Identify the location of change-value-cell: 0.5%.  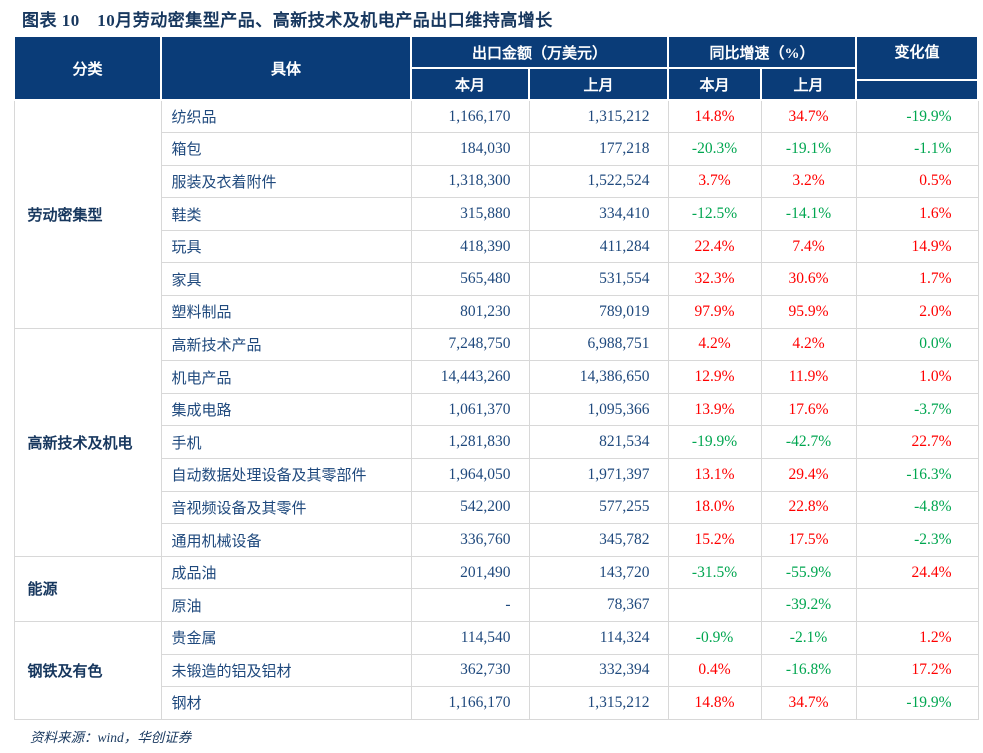
(917, 181).